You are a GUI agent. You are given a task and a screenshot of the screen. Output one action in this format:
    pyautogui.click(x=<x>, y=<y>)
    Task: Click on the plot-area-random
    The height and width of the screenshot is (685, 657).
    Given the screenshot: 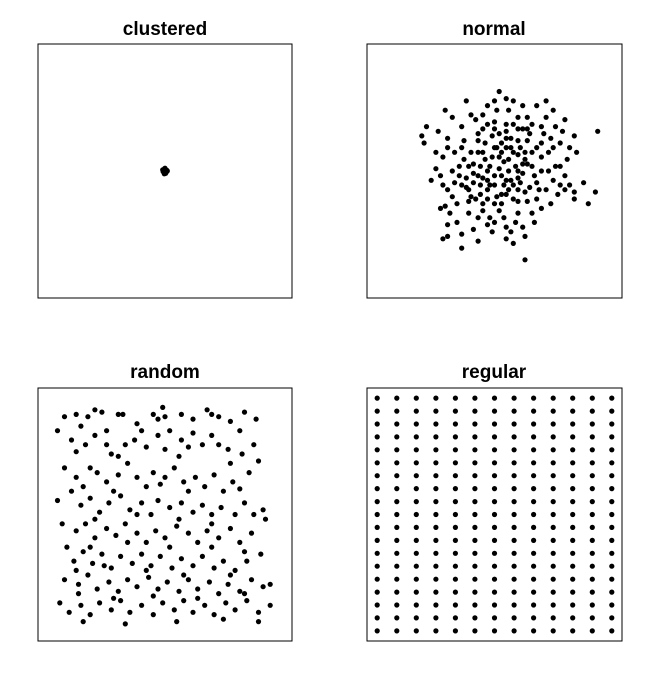 What is the action you would take?
    pyautogui.click(x=165, y=514)
    